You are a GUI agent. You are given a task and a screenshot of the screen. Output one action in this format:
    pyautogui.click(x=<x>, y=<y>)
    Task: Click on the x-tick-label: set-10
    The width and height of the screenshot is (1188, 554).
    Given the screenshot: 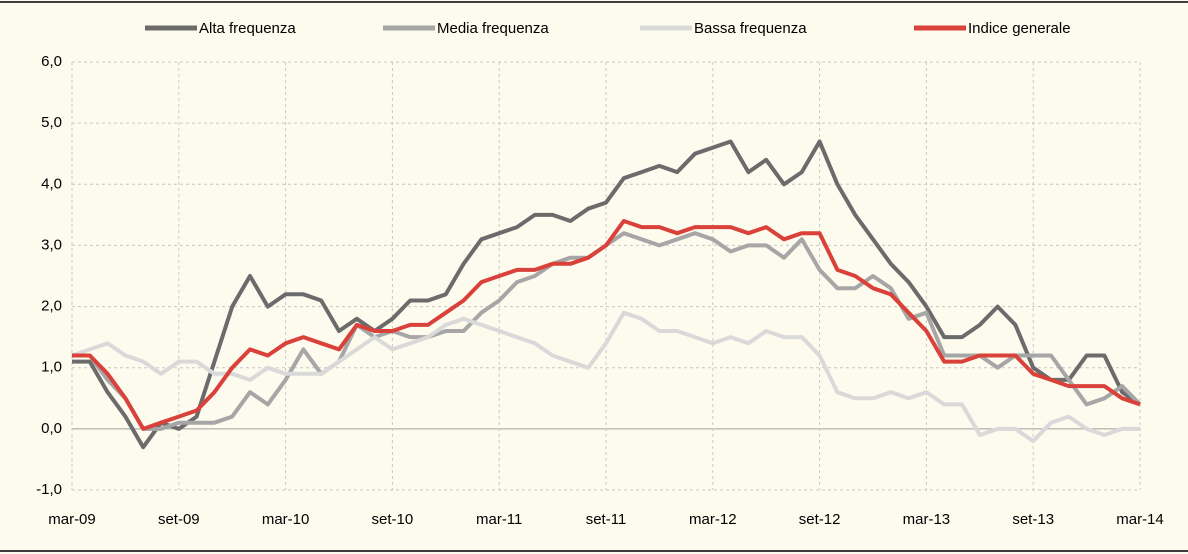 What is the action you would take?
    pyautogui.click(x=393, y=519)
    